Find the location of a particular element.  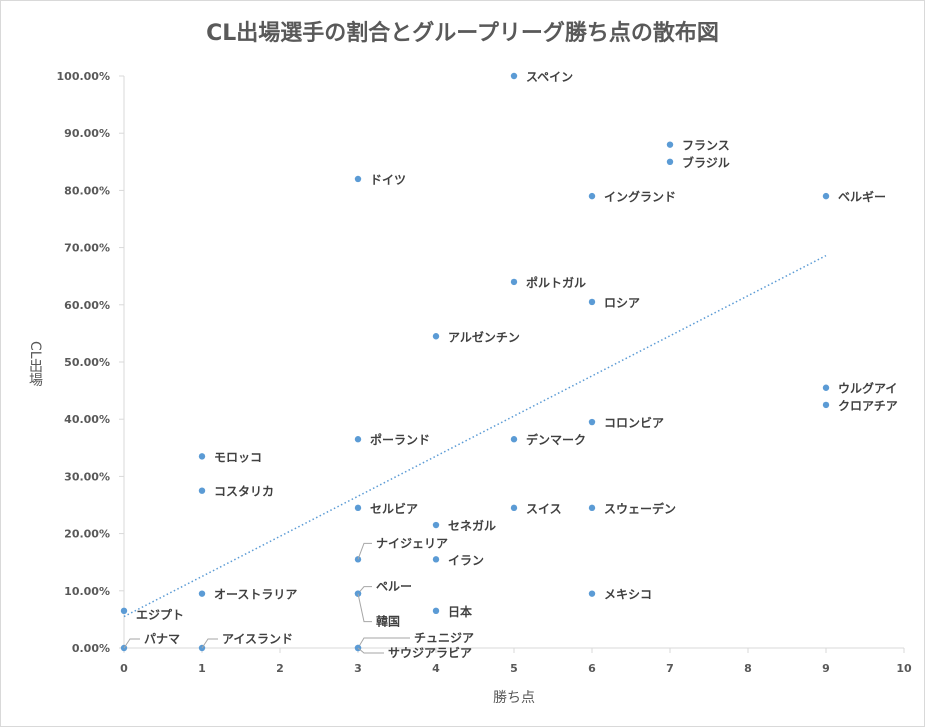

x-tick-label: 10 is located at coordinates (904, 668).